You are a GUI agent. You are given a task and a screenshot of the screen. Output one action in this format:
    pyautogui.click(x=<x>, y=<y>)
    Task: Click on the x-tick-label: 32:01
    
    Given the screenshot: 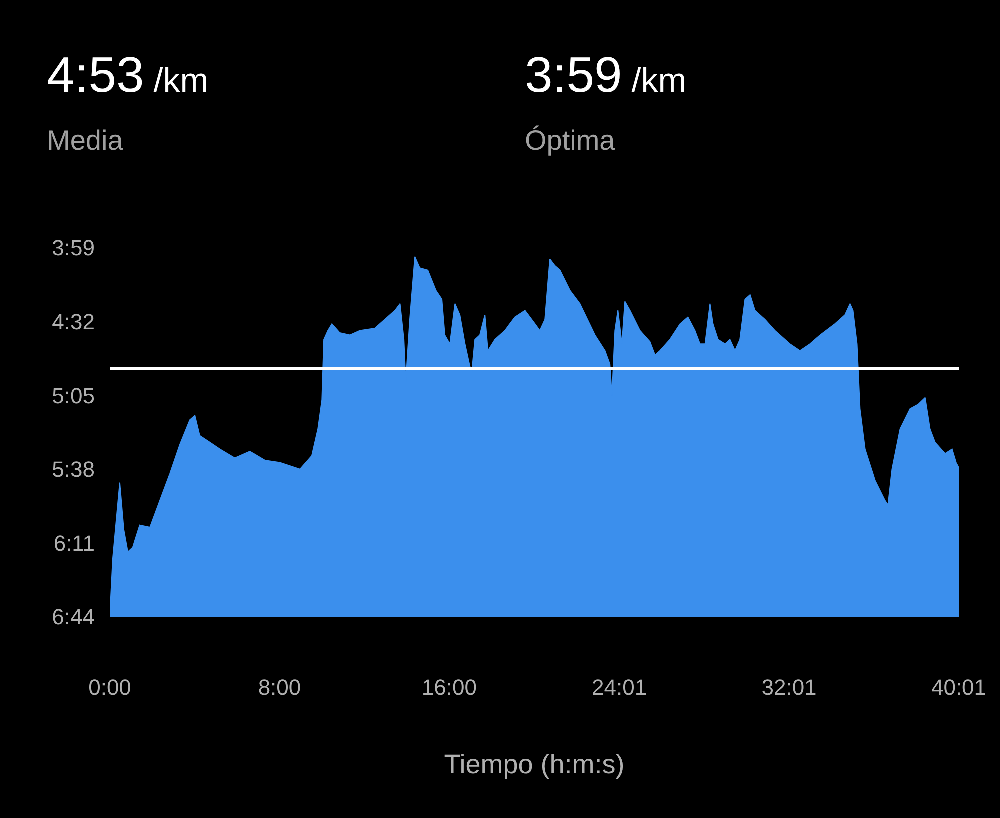 What is the action you would take?
    pyautogui.click(x=789, y=687)
    